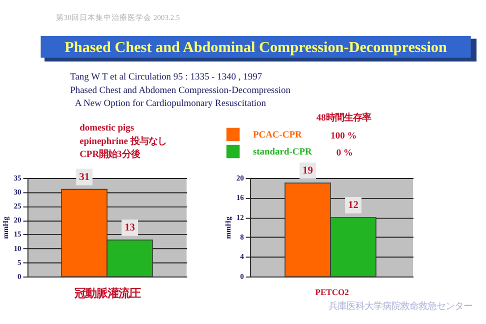  What do you see at coordinates (343, 118) in the screenshot?
I see `legend-title: 48時間生存率` at bounding box center [343, 118].